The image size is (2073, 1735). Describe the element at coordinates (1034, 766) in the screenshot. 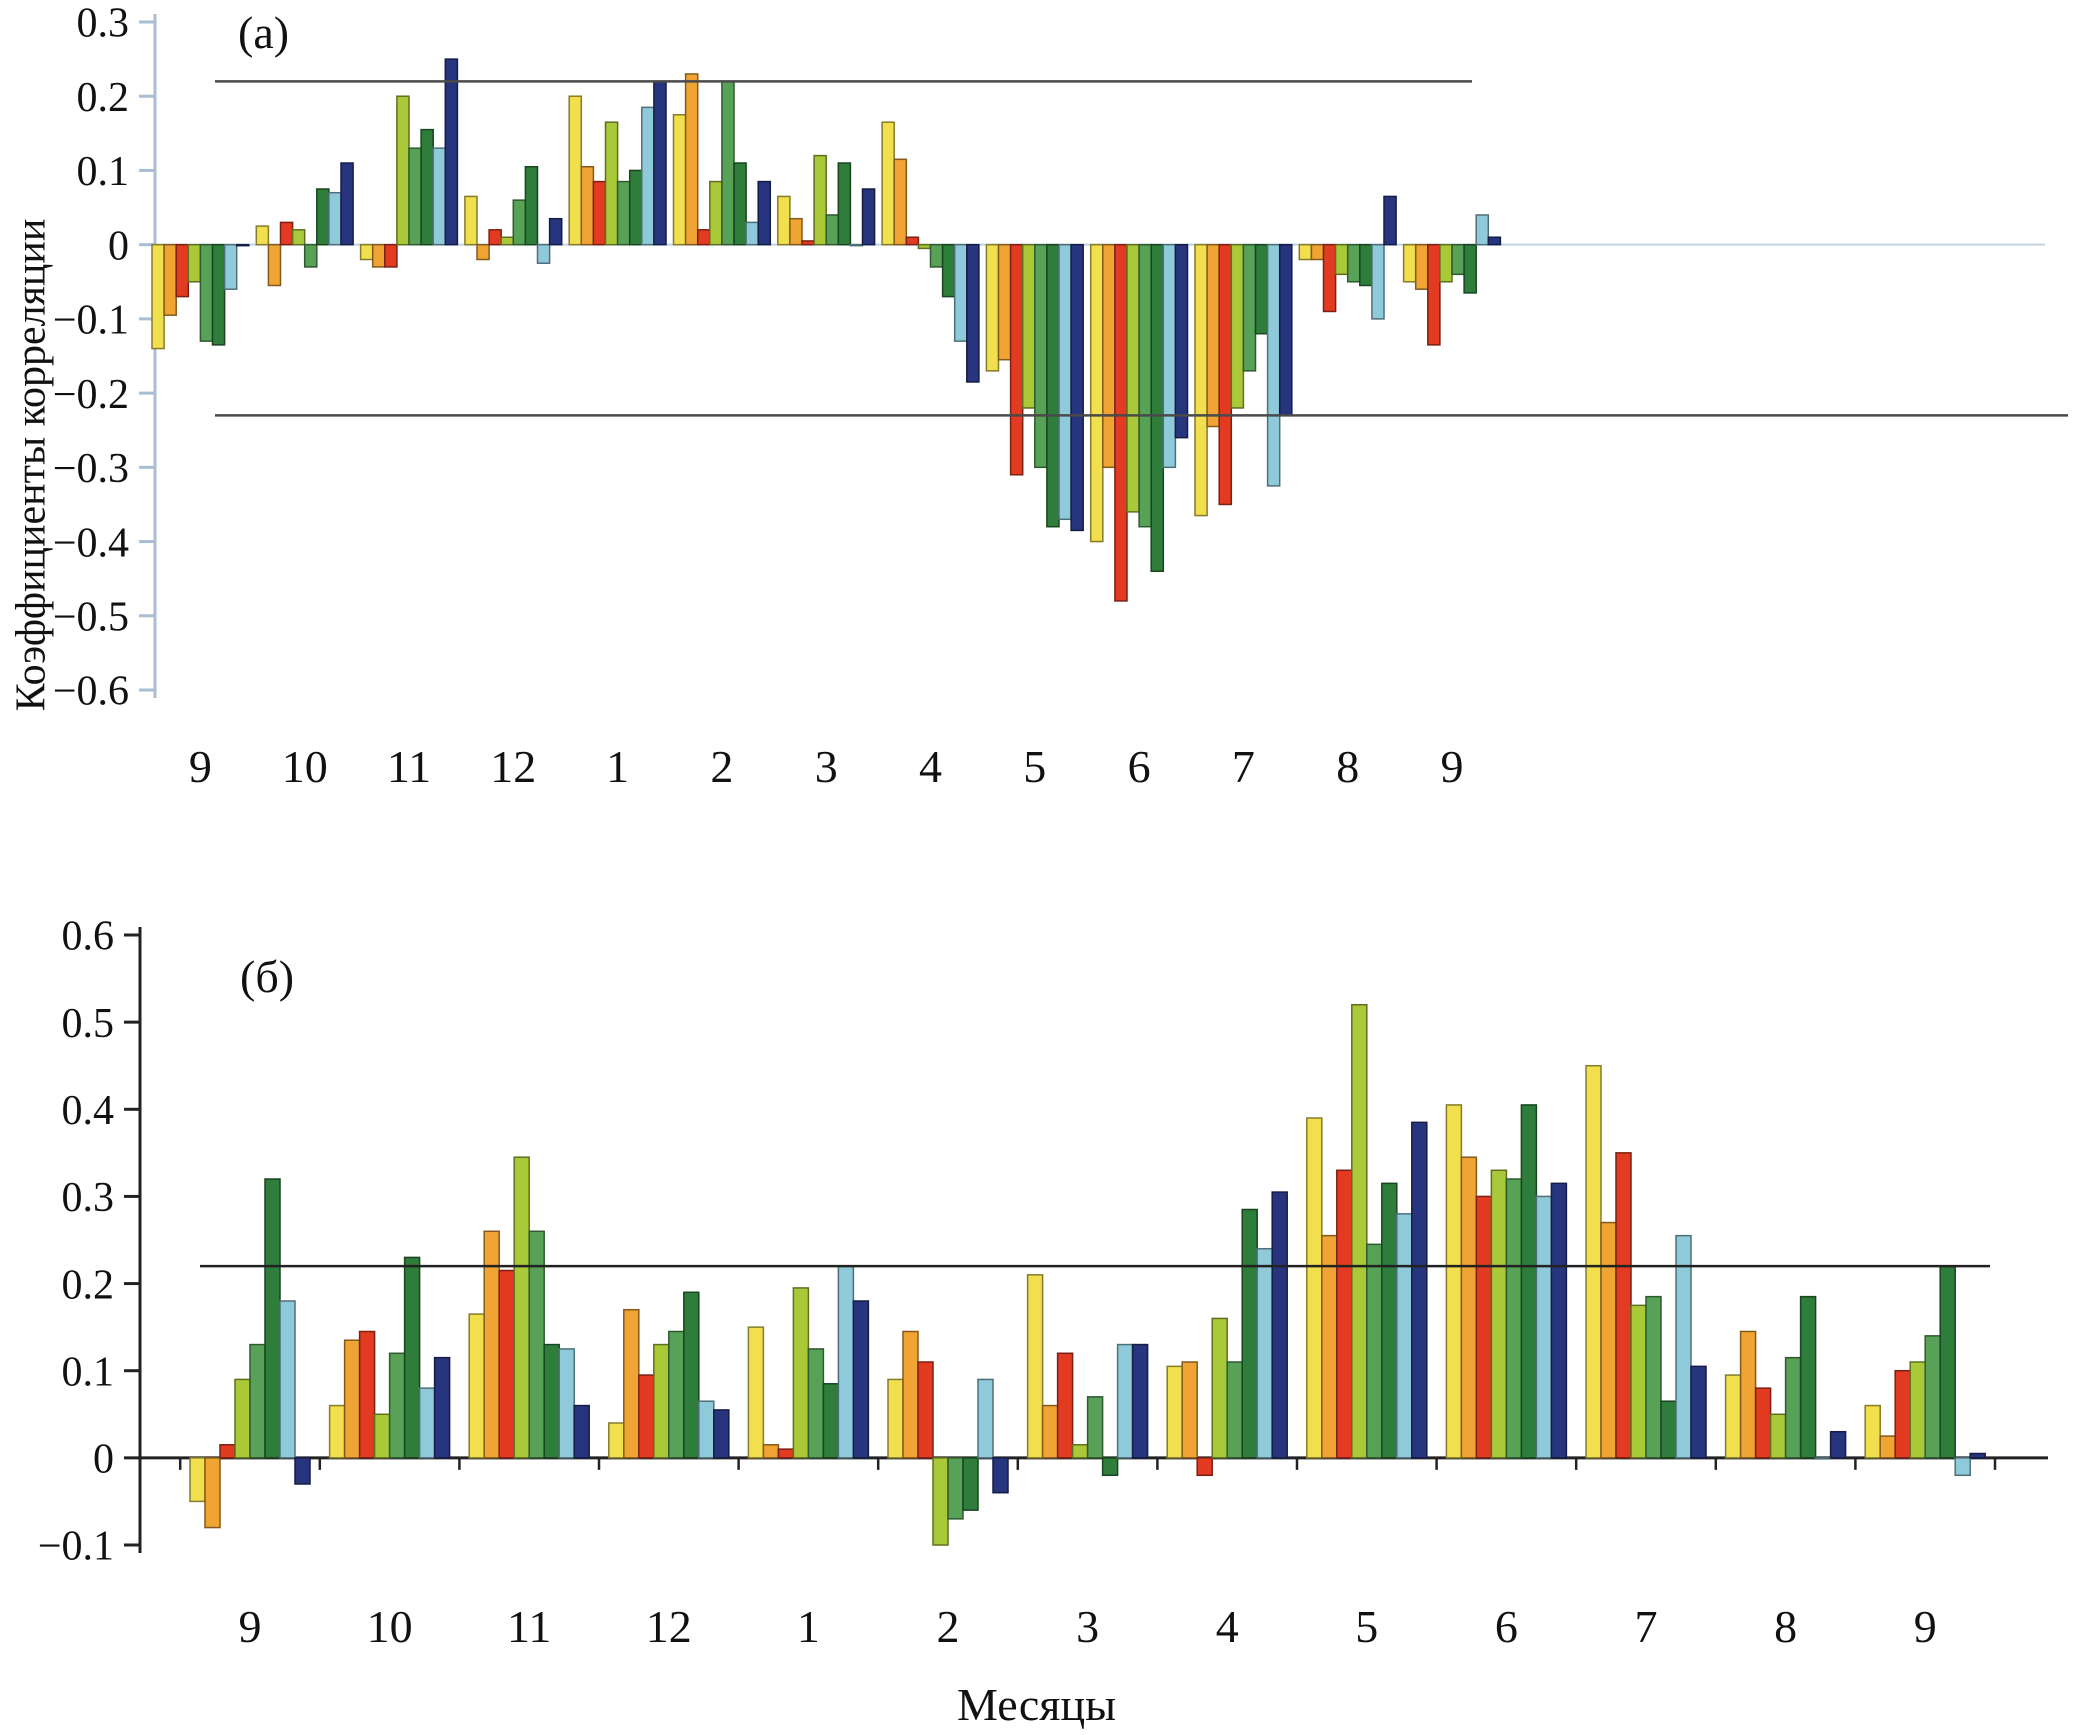

I see `x-tick-label: 5` at that location.